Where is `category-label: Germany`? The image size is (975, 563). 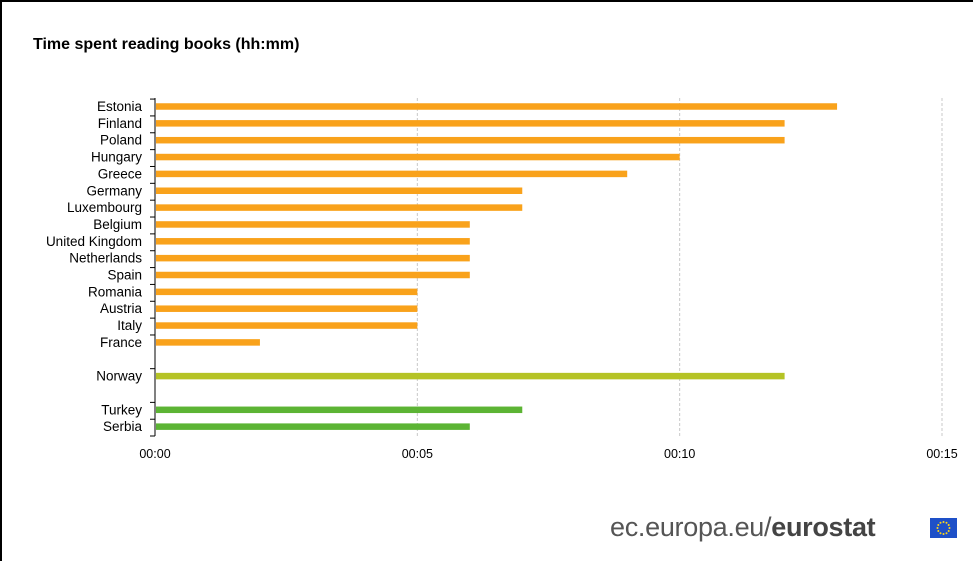
category-label: Germany is located at coordinates (114, 190).